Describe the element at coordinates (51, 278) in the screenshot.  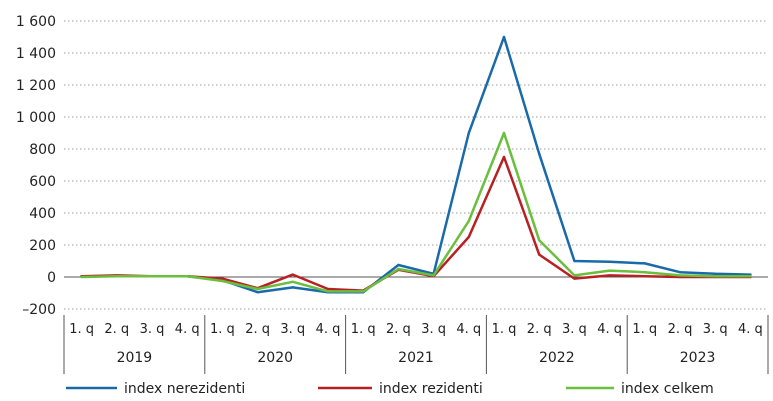
I see `y-tick-label: 0` at that location.